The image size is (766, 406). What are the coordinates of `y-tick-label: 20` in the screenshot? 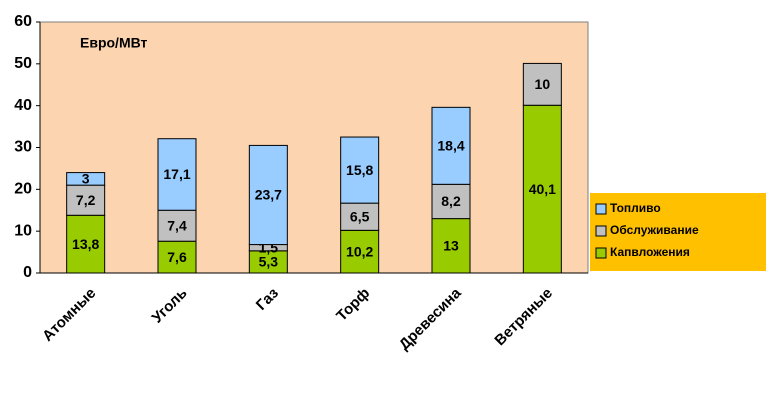 It's located at (23, 189).